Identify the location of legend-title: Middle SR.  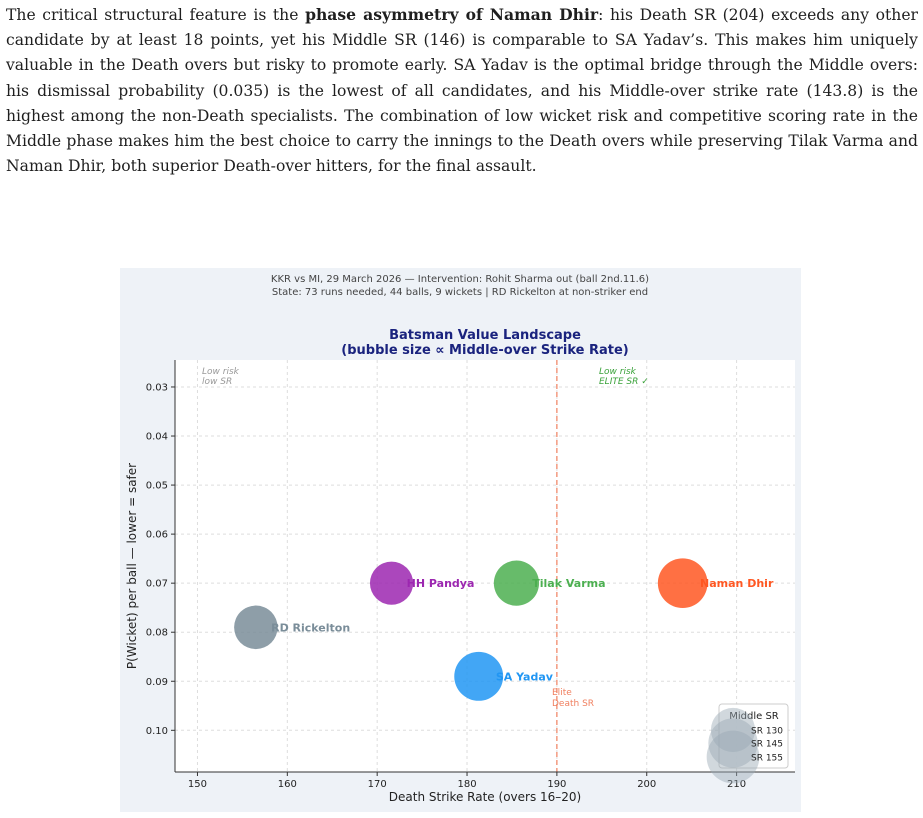
(754, 716).